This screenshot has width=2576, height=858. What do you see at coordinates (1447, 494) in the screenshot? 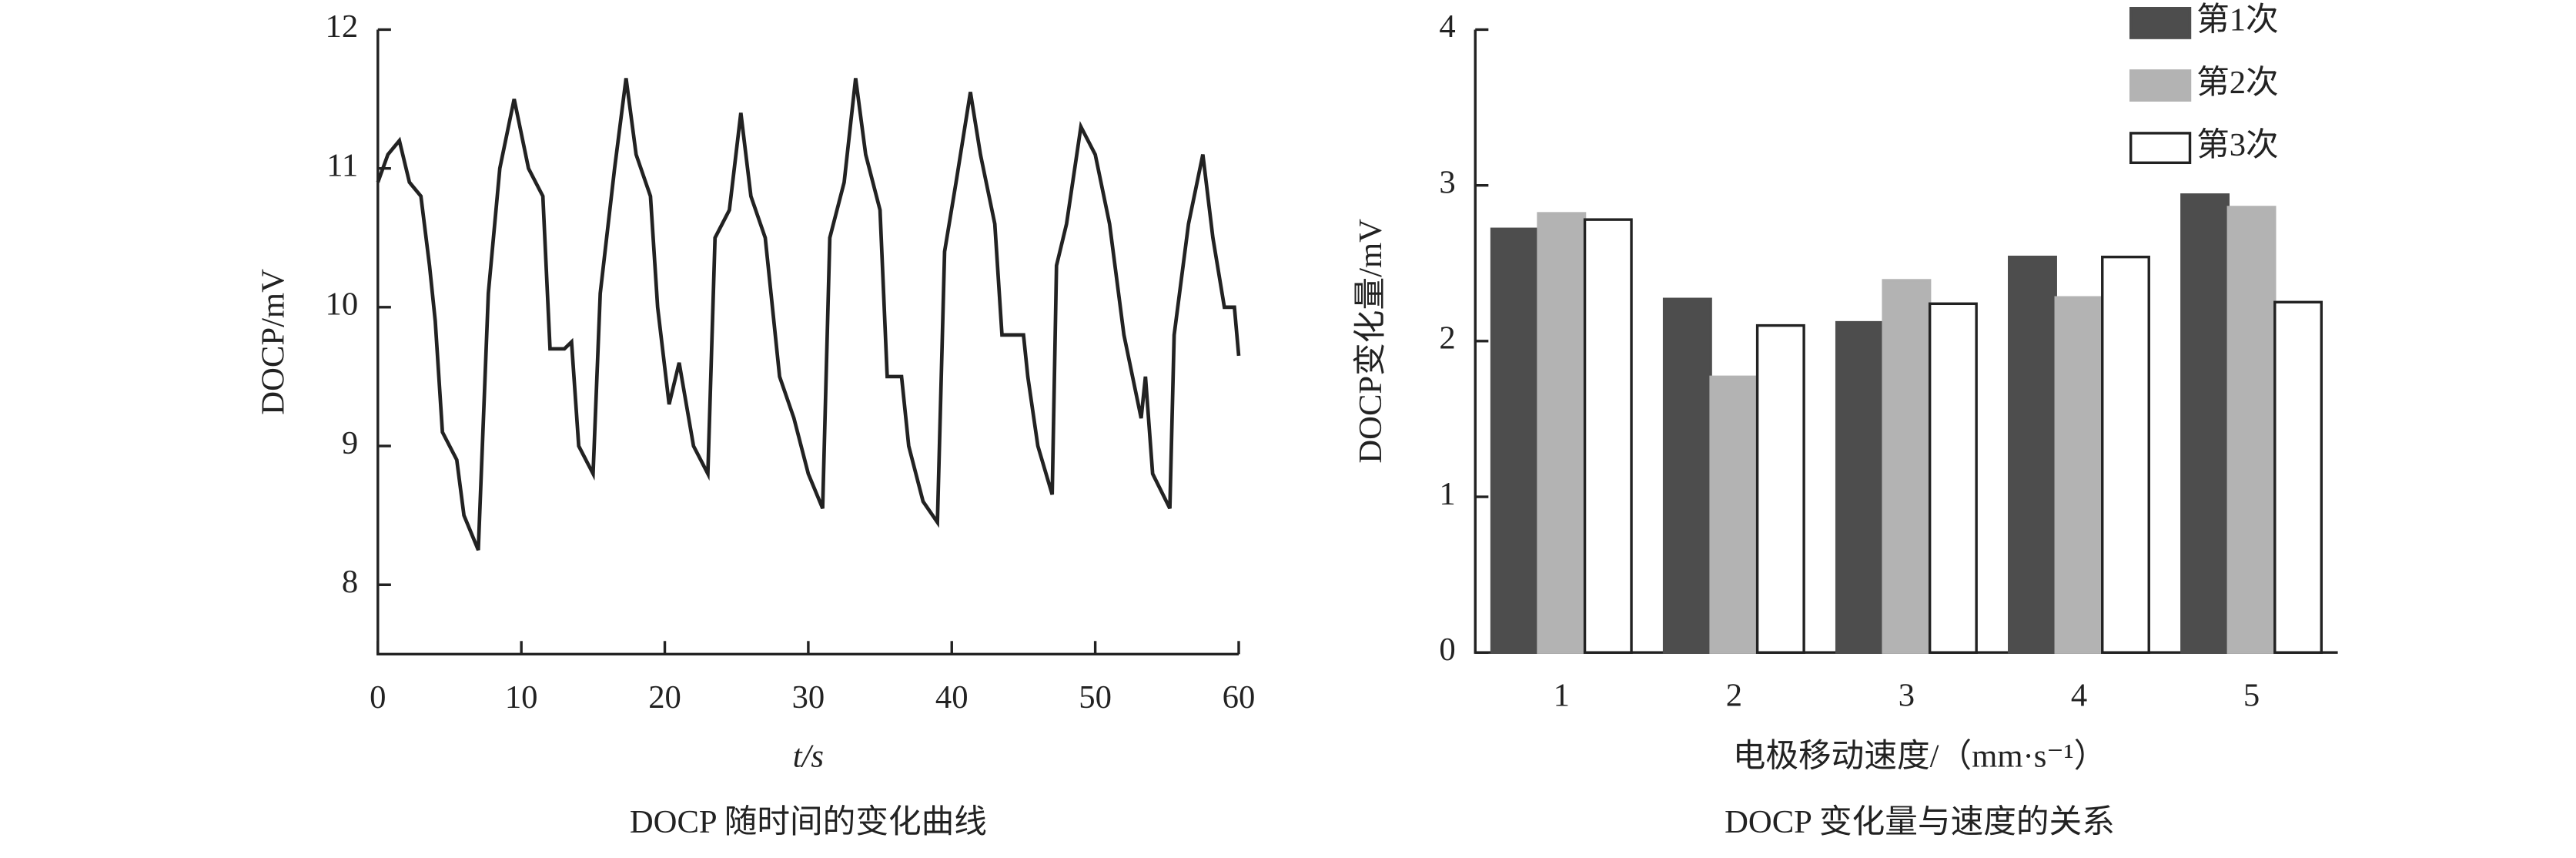
I see `y-tick-label: 1` at bounding box center [1447, 494].